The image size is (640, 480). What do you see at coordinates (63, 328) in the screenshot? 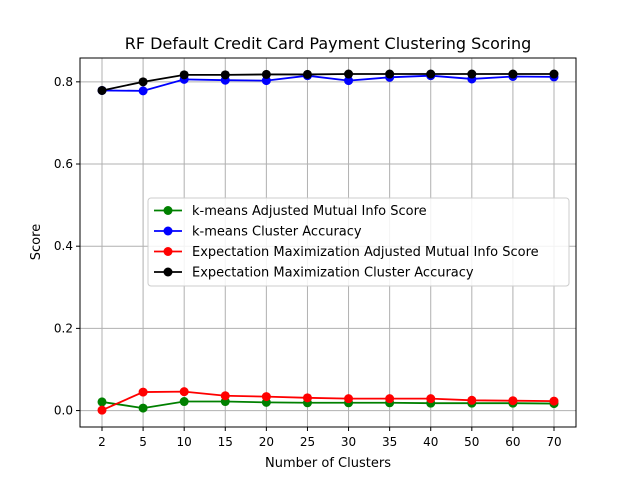
I see `y-tick-label: 0.2` at bounding box center [63, 328].